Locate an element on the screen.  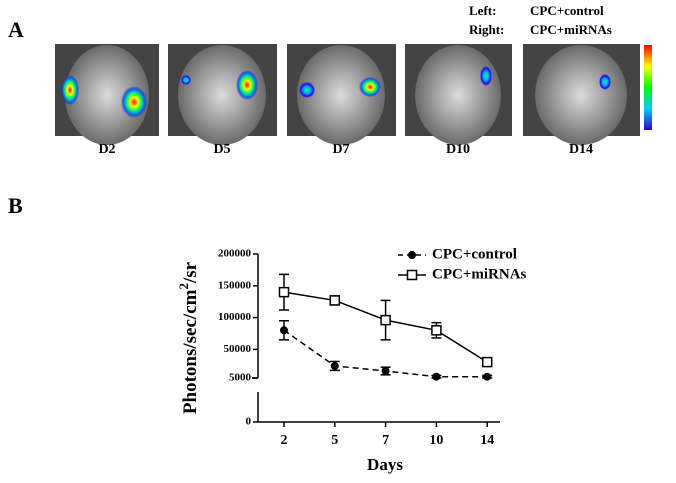
x-tick-label: 10 is located at coordinates (436, 440).